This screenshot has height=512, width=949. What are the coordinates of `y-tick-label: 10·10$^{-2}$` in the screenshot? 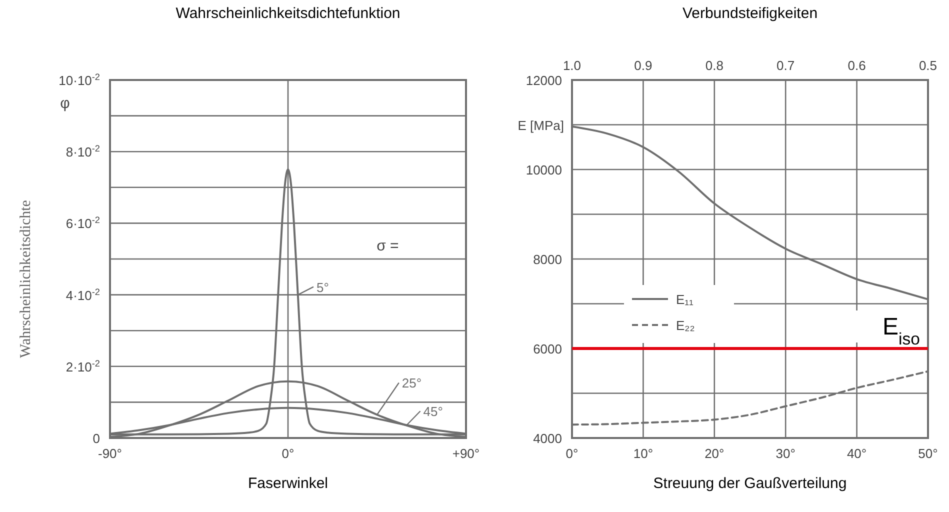 It's located at (79, 80).